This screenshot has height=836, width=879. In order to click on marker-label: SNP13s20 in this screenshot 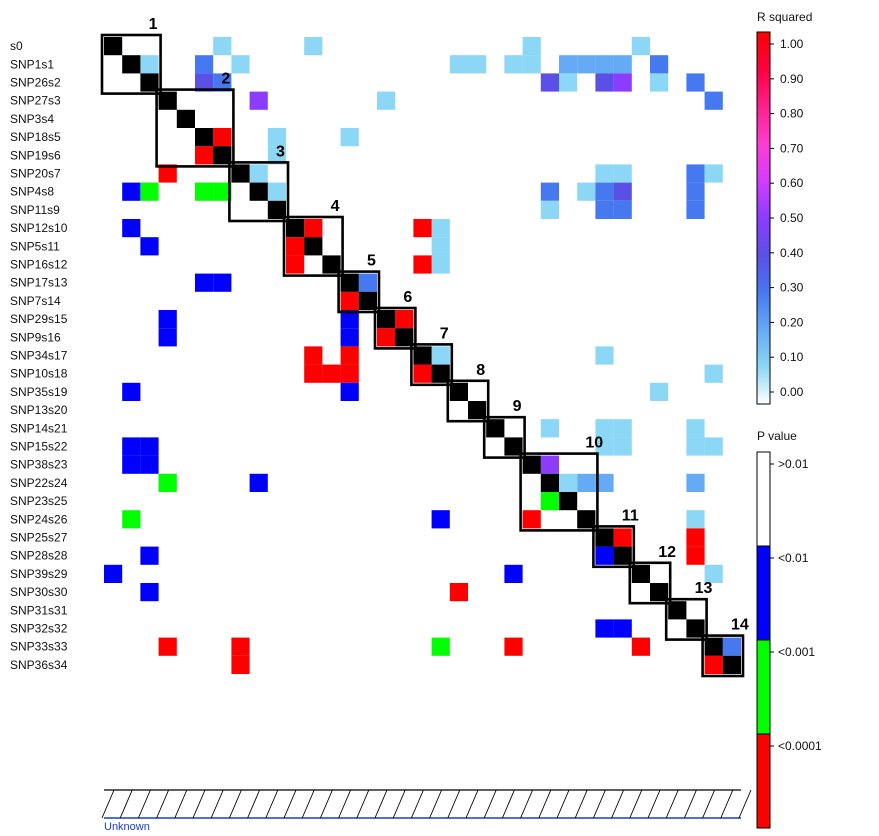, I will do `click(39, 410)`.